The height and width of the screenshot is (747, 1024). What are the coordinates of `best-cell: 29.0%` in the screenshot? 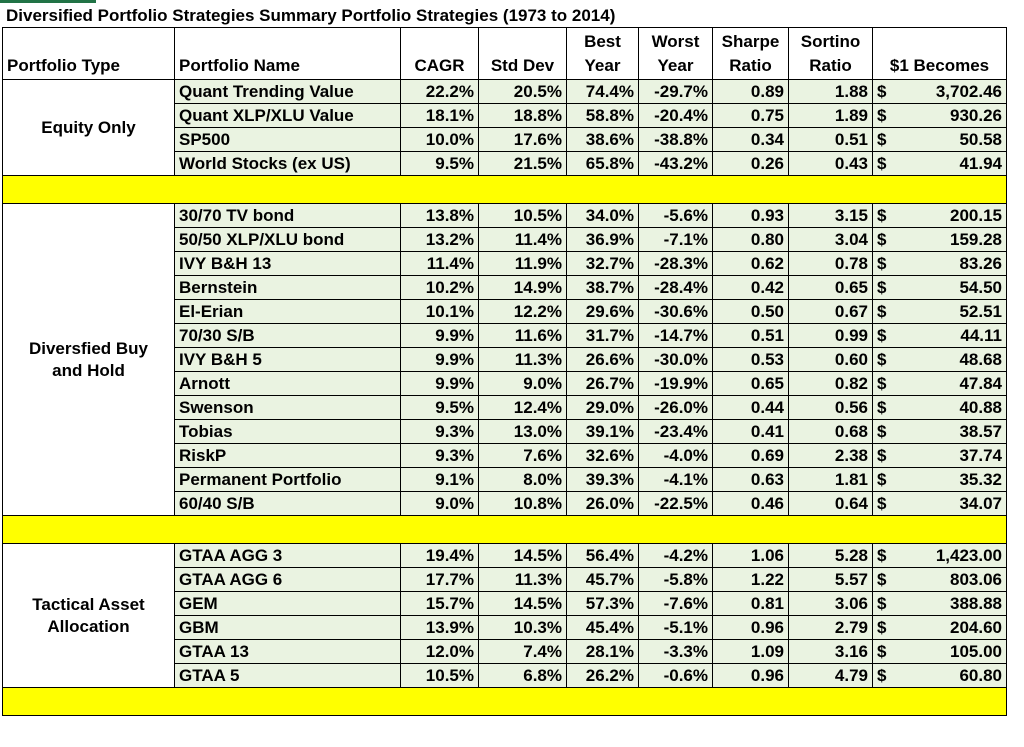 It's located at (602, 407).